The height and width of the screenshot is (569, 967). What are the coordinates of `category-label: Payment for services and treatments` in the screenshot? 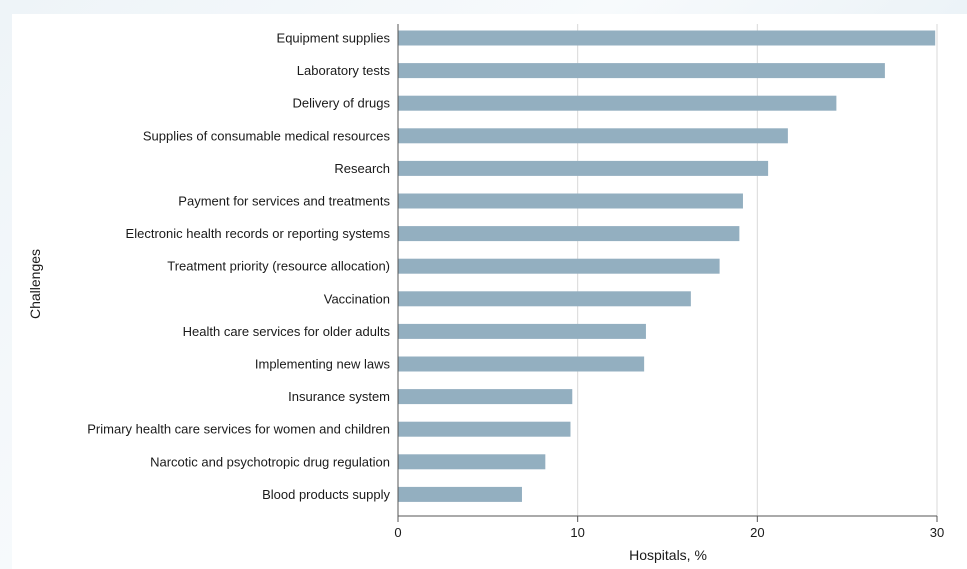 It's located at (284, 201).